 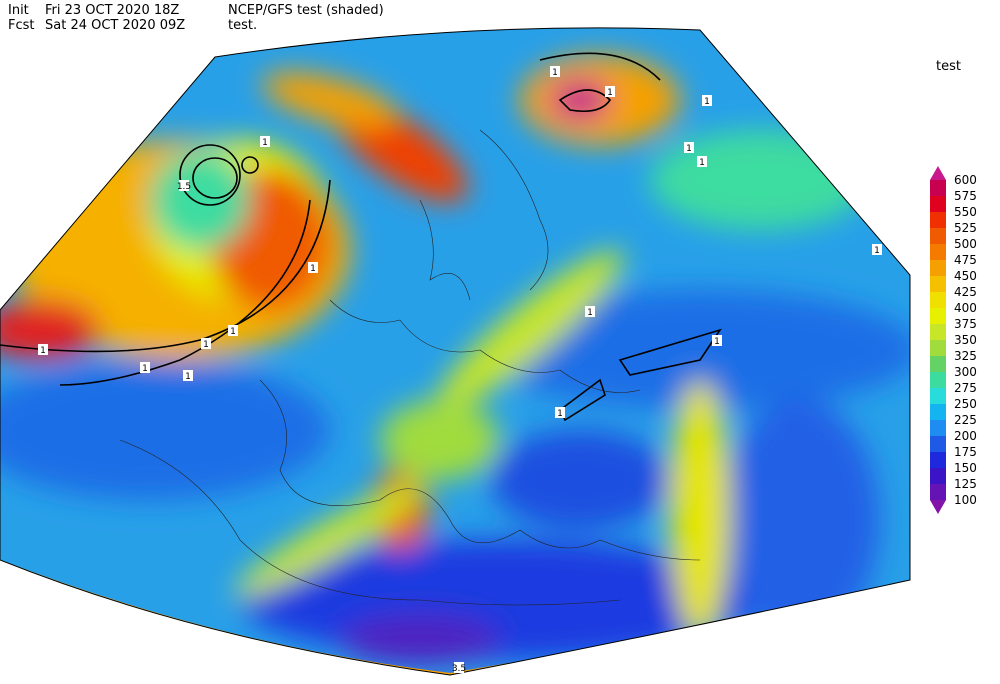 What do you see at coordinates (965, 388) in the screenshot?
I see `colorbar-label: 275` at bounding box center [965, 388].